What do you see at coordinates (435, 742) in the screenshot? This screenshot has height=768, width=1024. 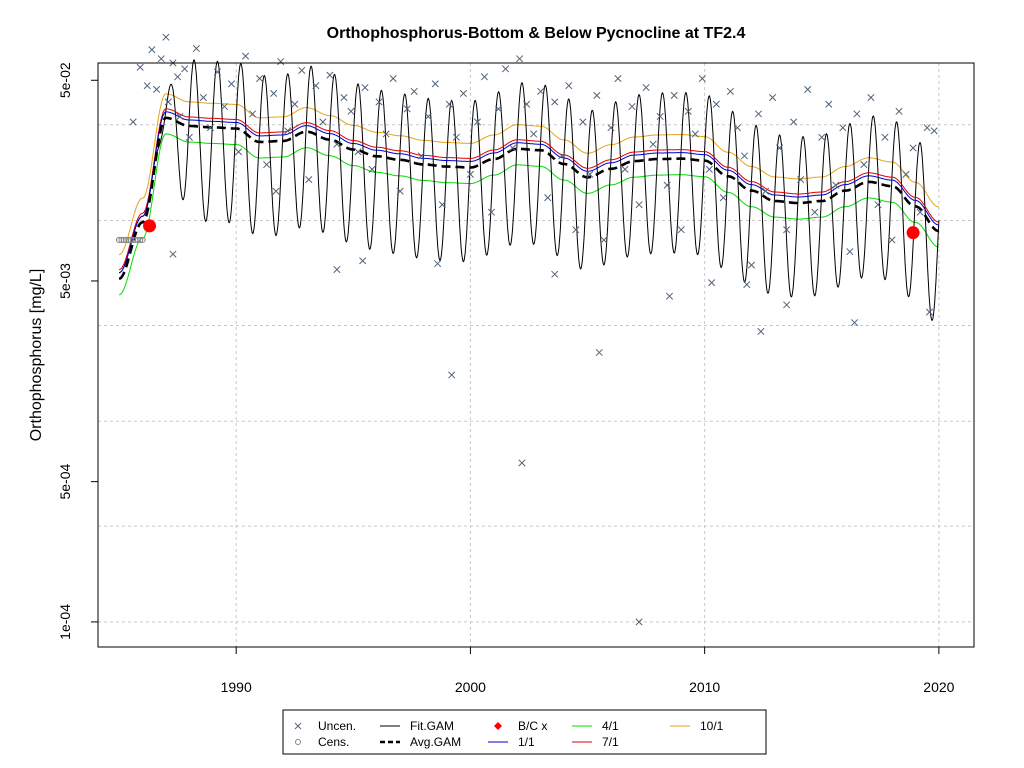 I see `legend-label: Avg.GAM` at bounding box center [435, 742].